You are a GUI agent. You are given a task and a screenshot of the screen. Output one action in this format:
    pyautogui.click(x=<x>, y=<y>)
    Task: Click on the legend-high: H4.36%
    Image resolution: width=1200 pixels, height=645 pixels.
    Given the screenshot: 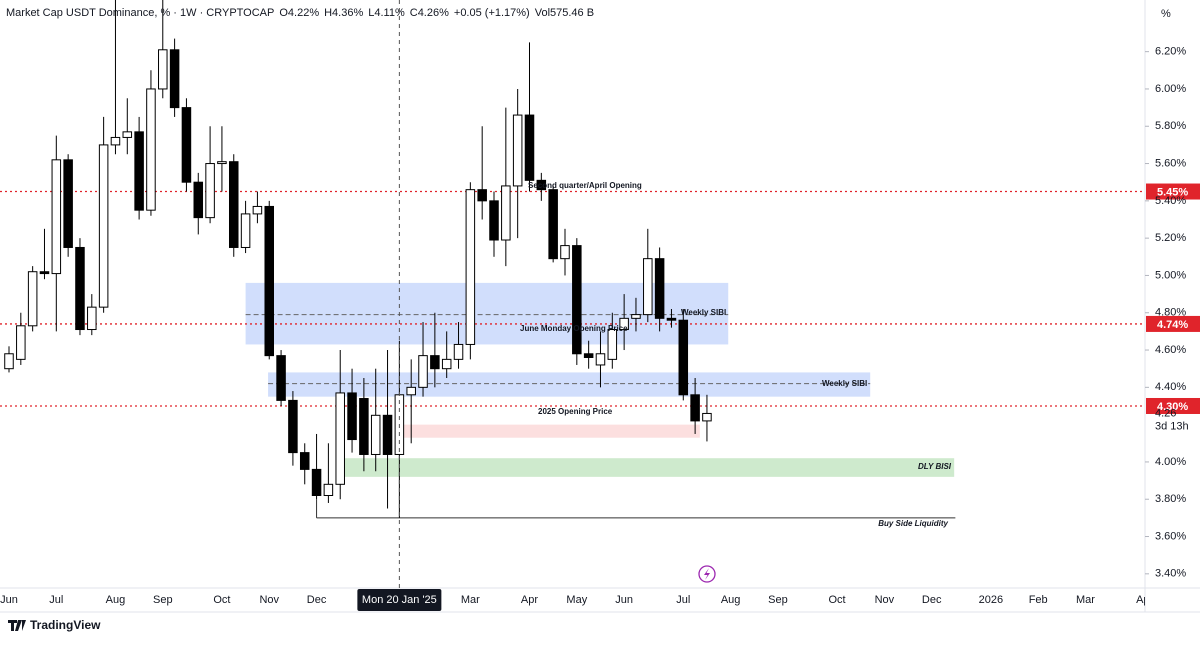 What is the action you would take?
    pyautogui.click(x=343, y=13)
    